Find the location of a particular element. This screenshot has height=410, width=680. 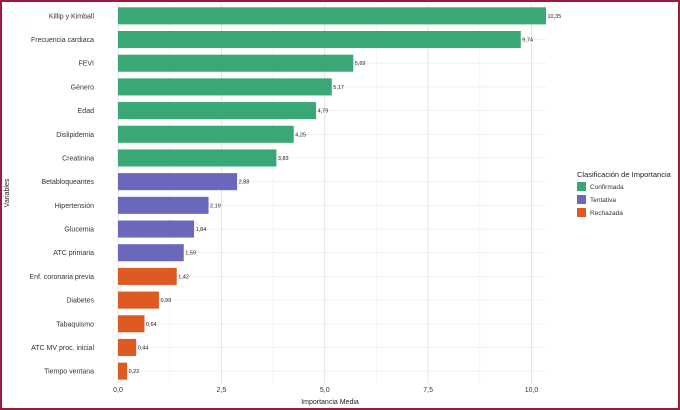

category-label: Dislipidemia is located at coordinates (75, 135).